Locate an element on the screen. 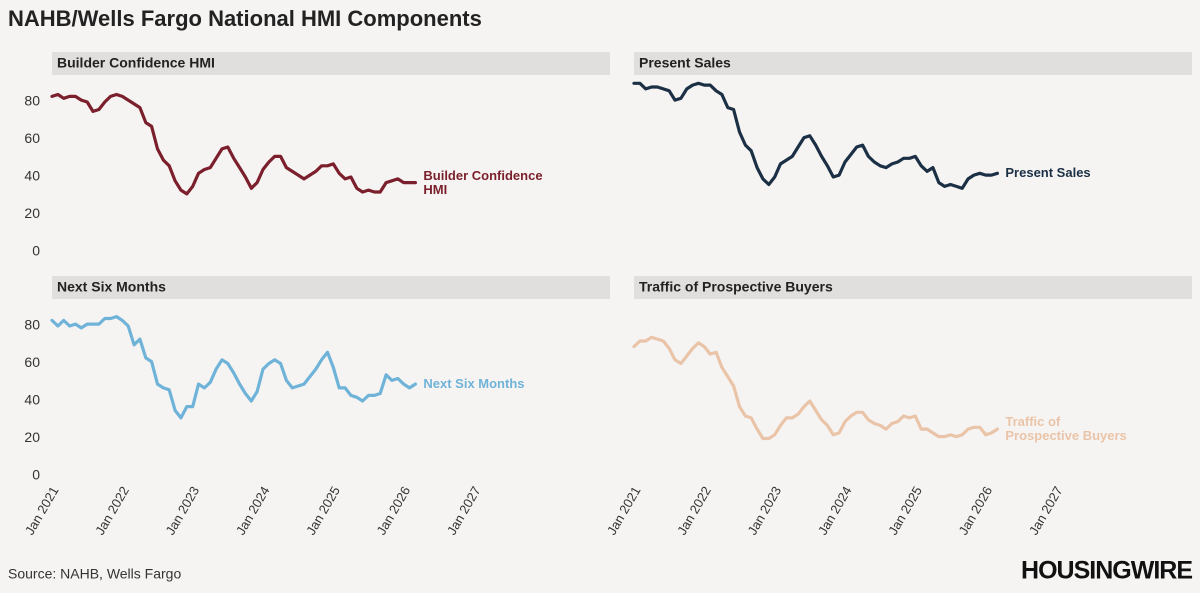  series-end-label: Present Sales is located at coordinates (1048, 173).